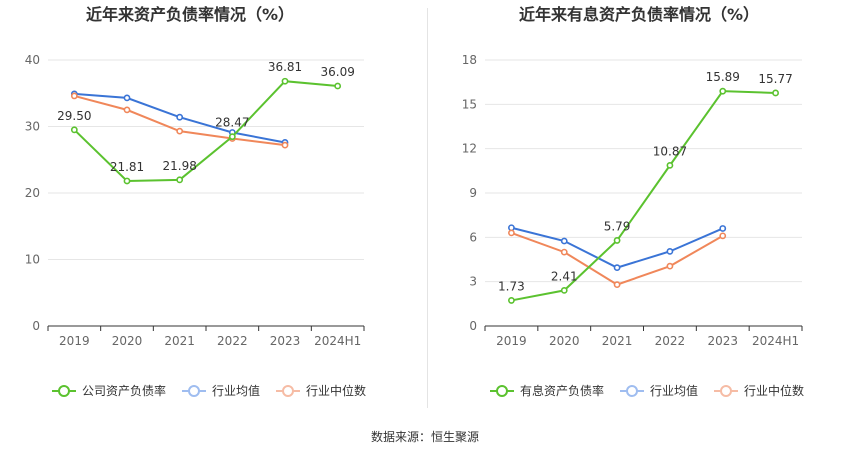 The width and height of the screenshot is (850, 463). What do you see at coordinates (424, 437) in the screenshot?
I see `data-source-footer: 数据来源：恒生聚源` at bounding box center [424, 437].